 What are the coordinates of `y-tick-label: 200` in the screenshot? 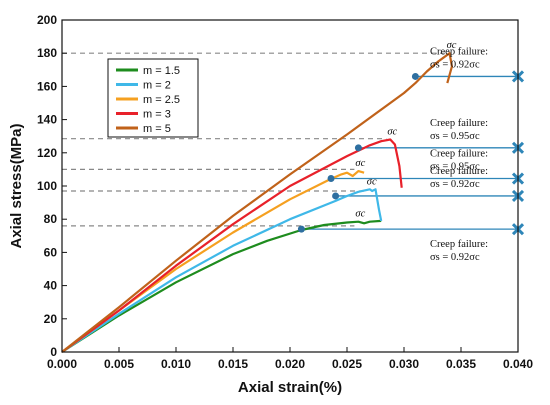 It's located at (47, 20).